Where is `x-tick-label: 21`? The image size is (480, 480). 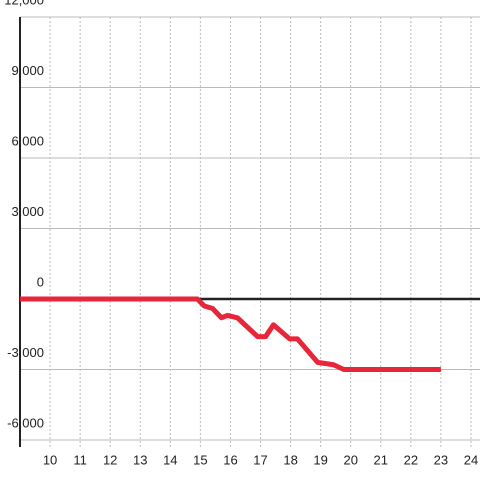 x-tick-label: 21 is located at coordinates (381, 459).